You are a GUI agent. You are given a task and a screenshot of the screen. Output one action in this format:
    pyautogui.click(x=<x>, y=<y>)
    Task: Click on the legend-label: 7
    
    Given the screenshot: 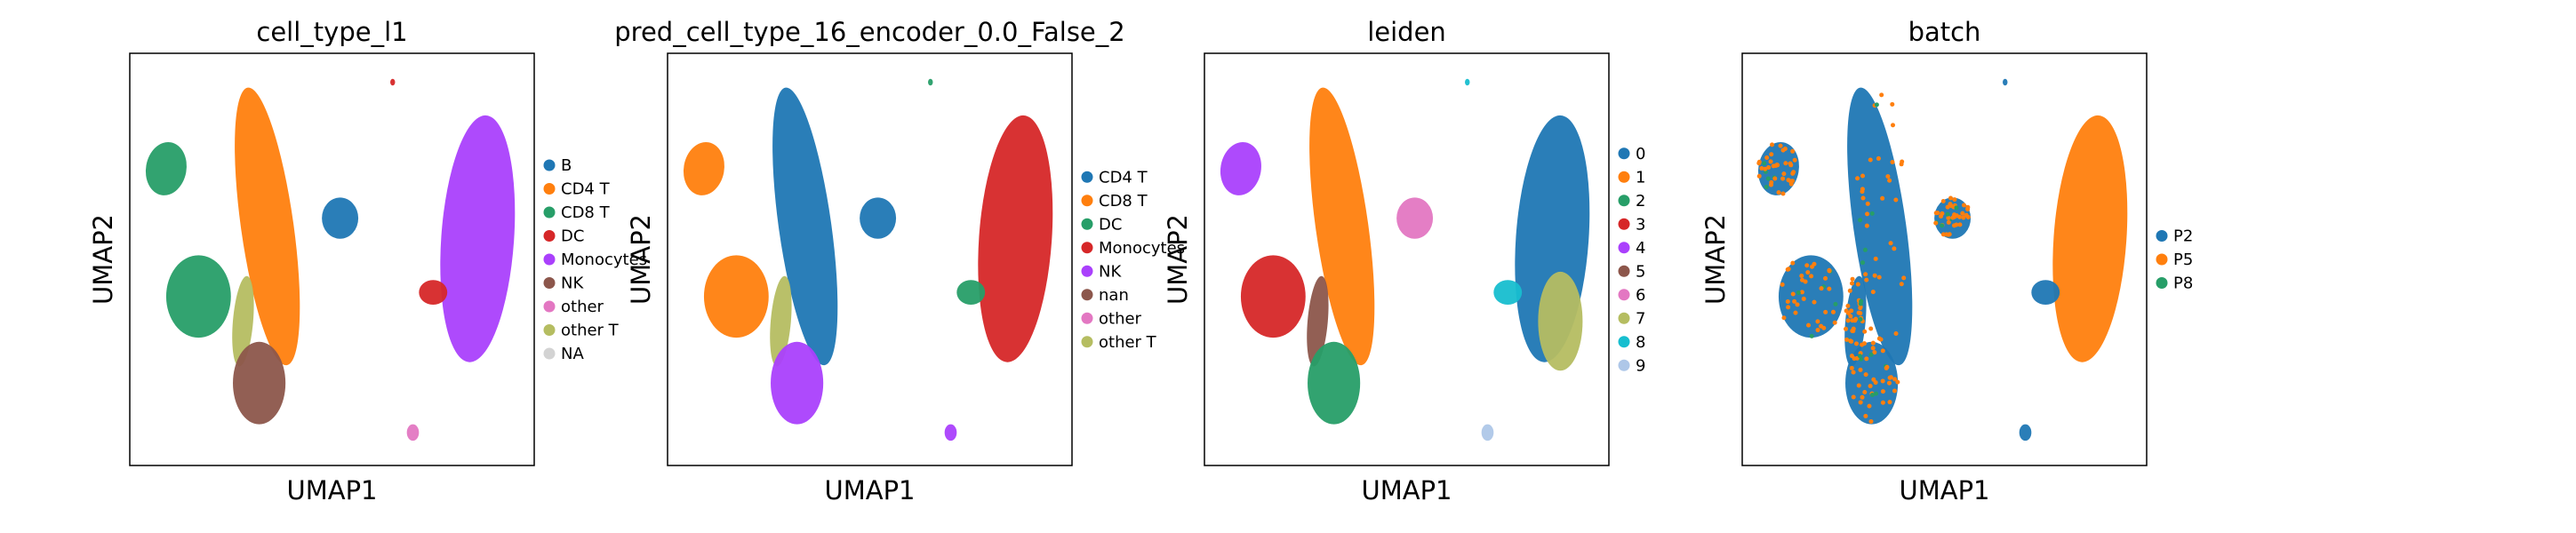 What is the action you would take?
    pyautogui.click(x=1640, y=318)
    